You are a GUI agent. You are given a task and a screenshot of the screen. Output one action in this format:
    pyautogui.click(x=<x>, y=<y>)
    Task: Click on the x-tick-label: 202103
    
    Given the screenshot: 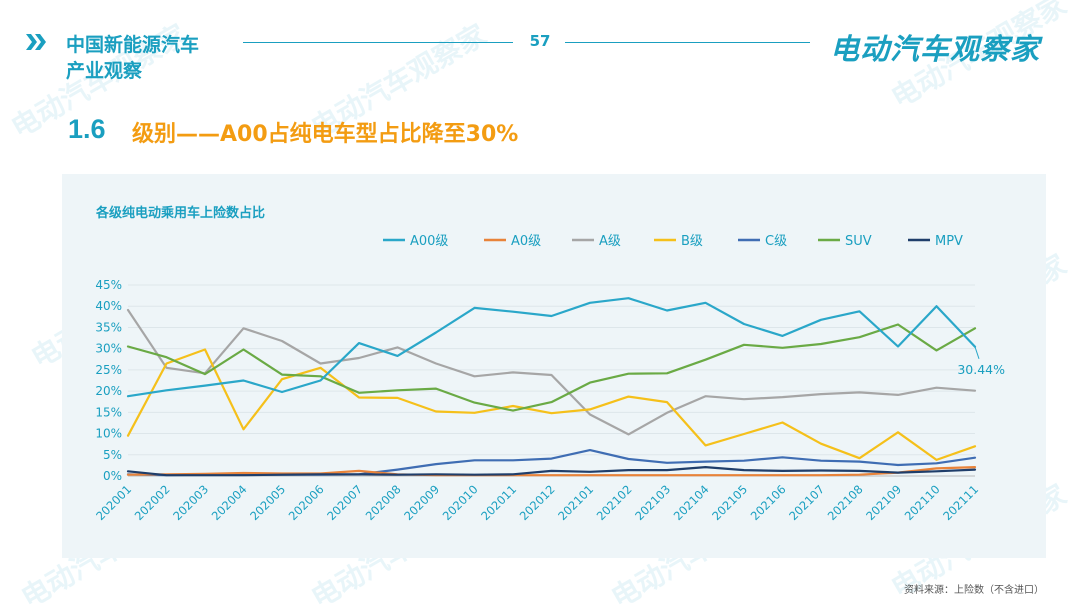 What is the action you would take?
    pyautogui.click(x=652, y=502)
    